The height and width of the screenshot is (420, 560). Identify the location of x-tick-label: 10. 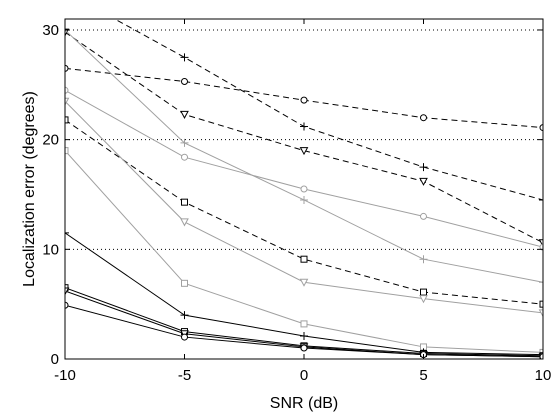
(543, 375).